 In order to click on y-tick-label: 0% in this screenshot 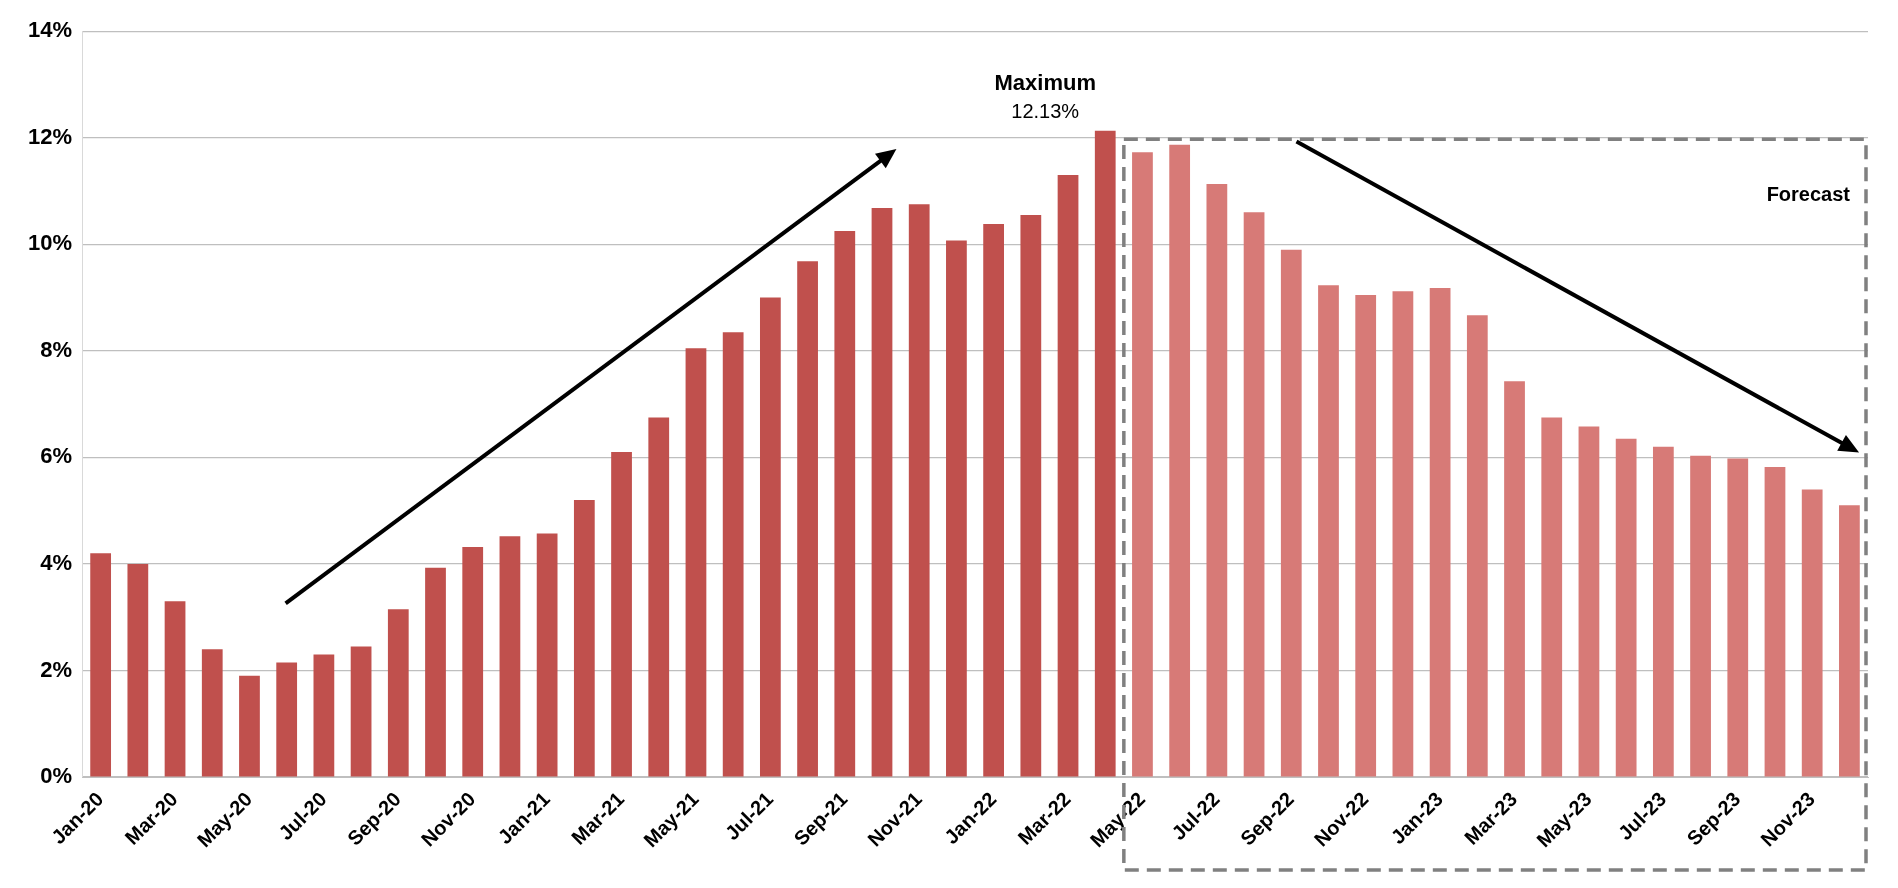, I will do `click(56, 776)`.